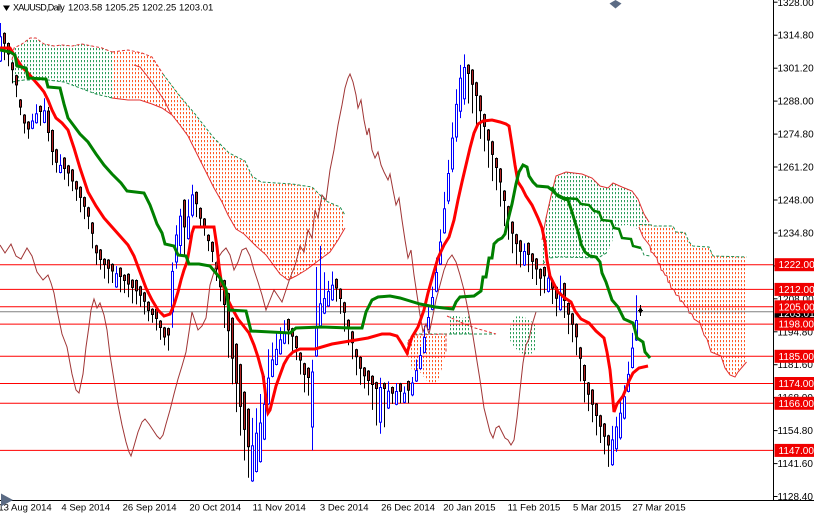 Image resolution: width=814 pixels, height=521 pixels. Describe the element at coordinates (408, 508) in the screenshot. I see `svg-text: 26 Dec 2014` at that location.